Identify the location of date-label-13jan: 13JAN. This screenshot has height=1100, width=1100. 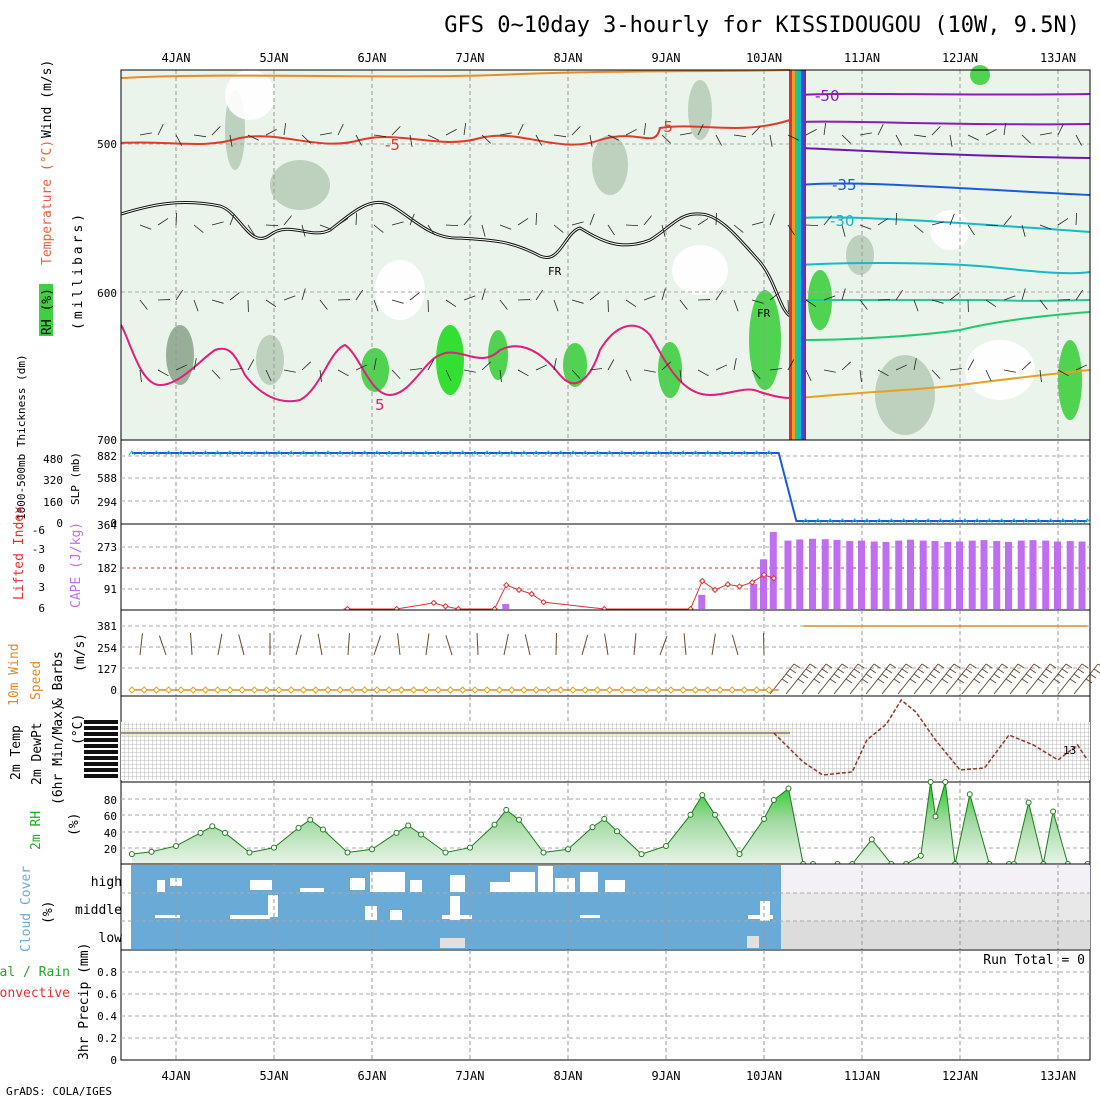
(1058, 58).